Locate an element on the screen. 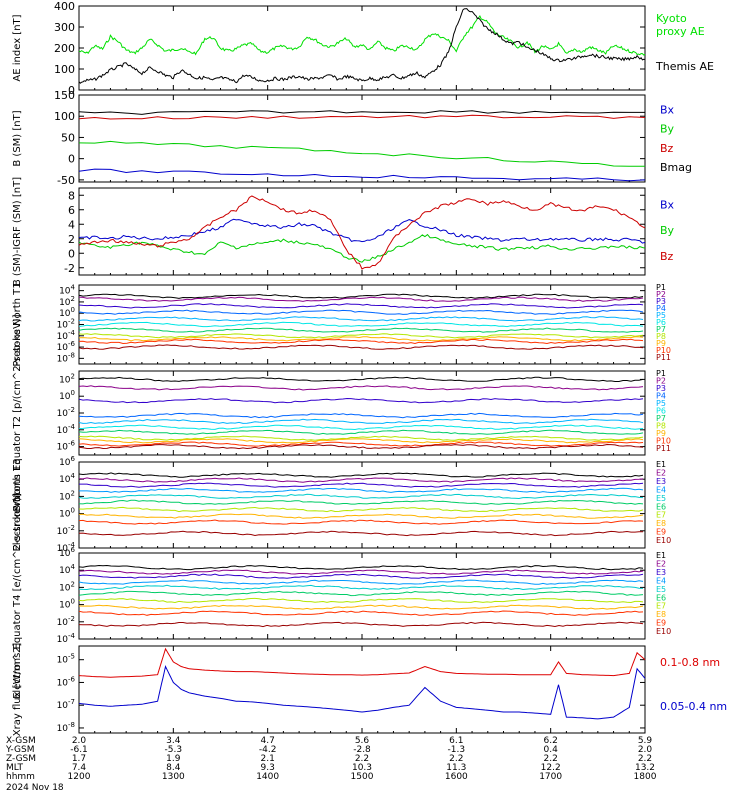  ephemeris-value: 11.3 is located at coordinates (456, 768).